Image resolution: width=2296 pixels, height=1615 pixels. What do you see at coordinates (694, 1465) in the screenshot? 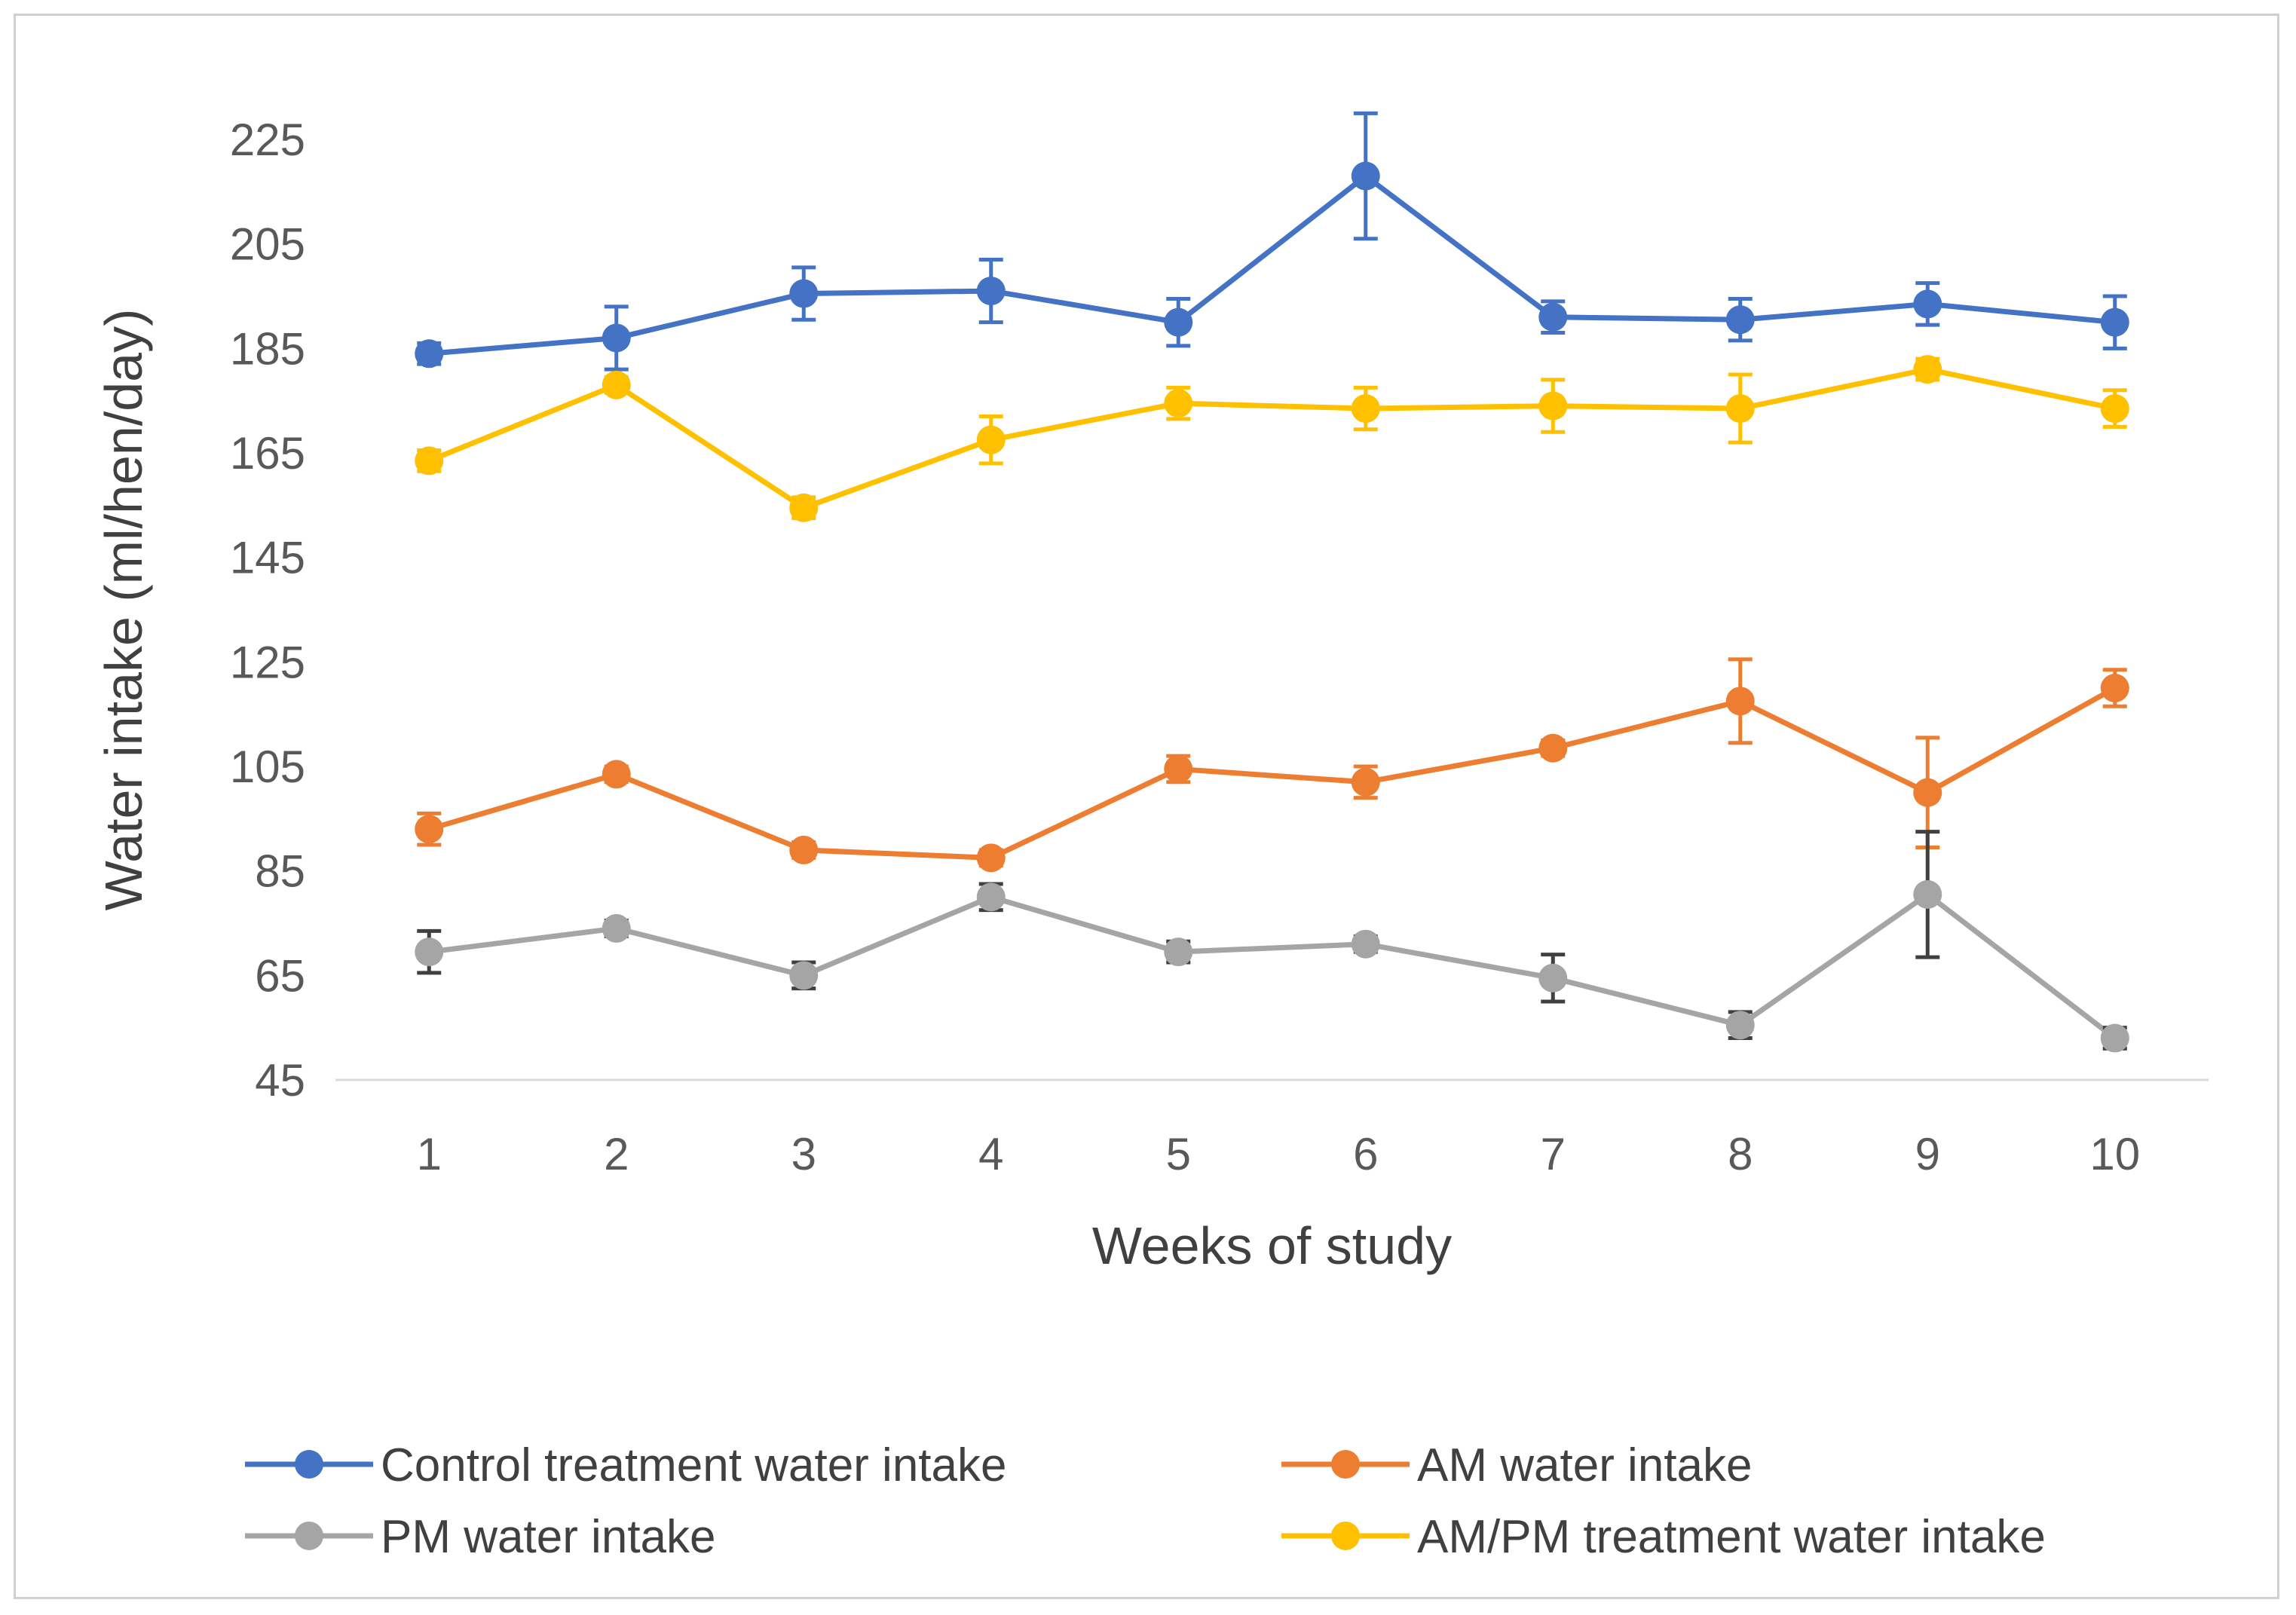
I see `legend-label: Control treatment water intake` at bounding box center [694, 1465].